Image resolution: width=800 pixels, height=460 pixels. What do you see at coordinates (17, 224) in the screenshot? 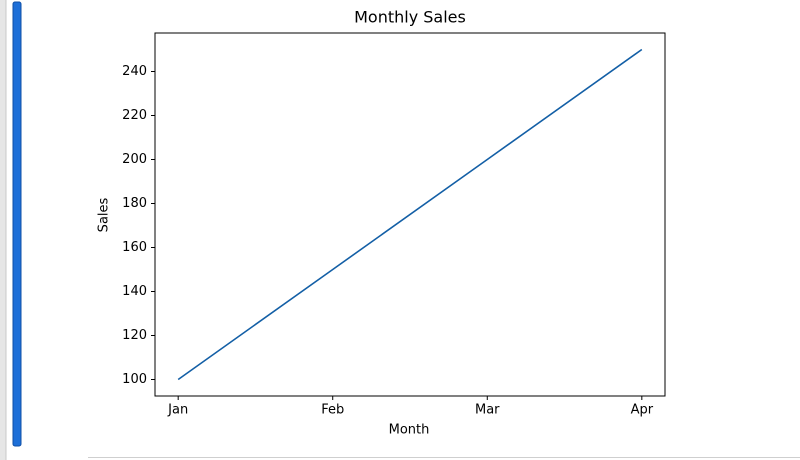
I see `scroll-handle` at bounding box center [17, 224].